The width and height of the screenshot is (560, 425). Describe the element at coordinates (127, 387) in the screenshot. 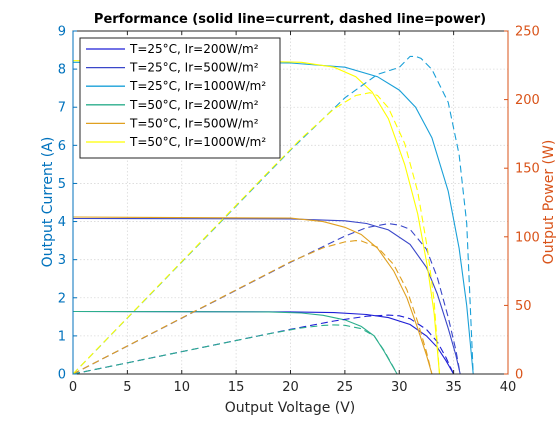

I see `x-tick-label: 5` at that location.